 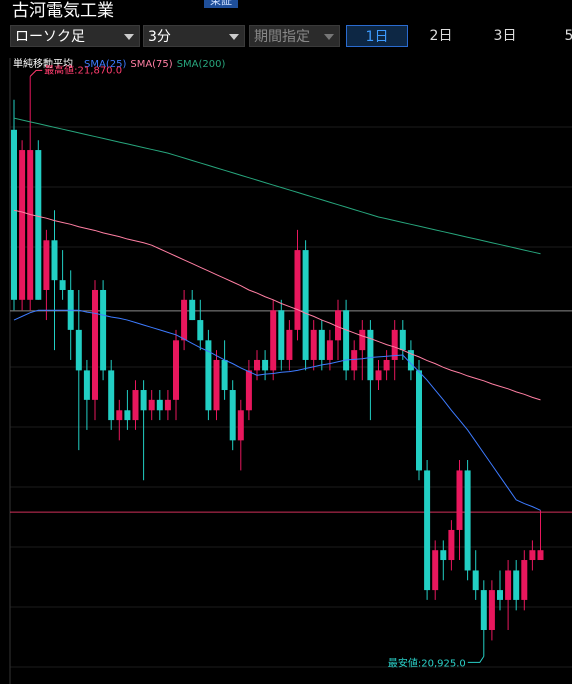 What do you see at coordinates (50, 37) in the screenshot?
I see `chart-type: ローソク足` at bounding box center [50, 37].